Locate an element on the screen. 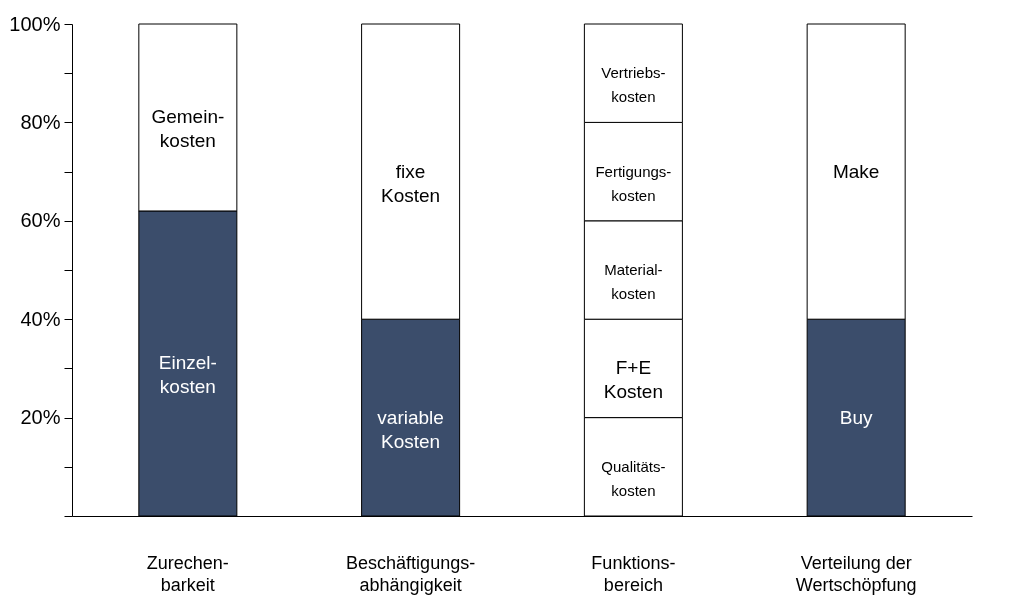 The image size is (1009, 613). data-label: Einzel- kosten is located at coordinates (187, 375).